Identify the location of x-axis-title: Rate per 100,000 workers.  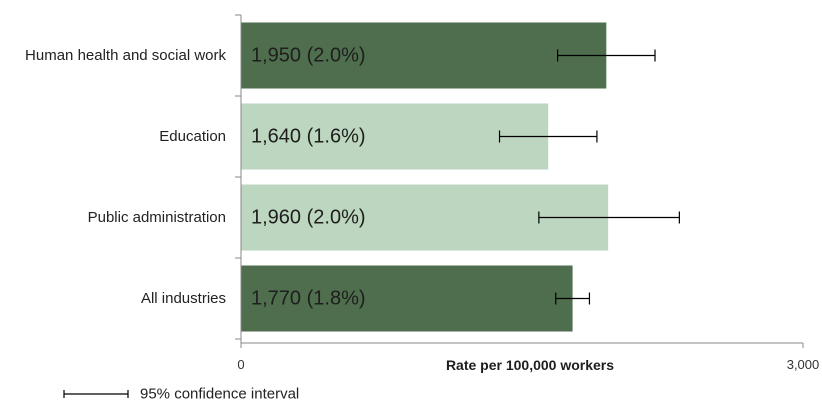
(530, 365).